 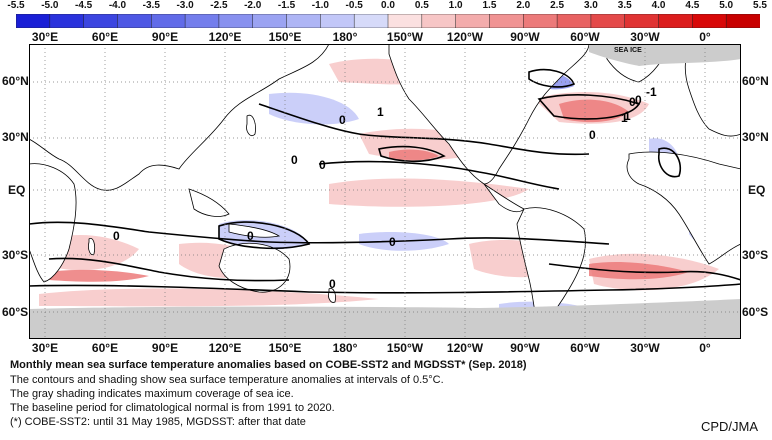 I want to click on colorbar-swatches, so click(x=388, y=21).